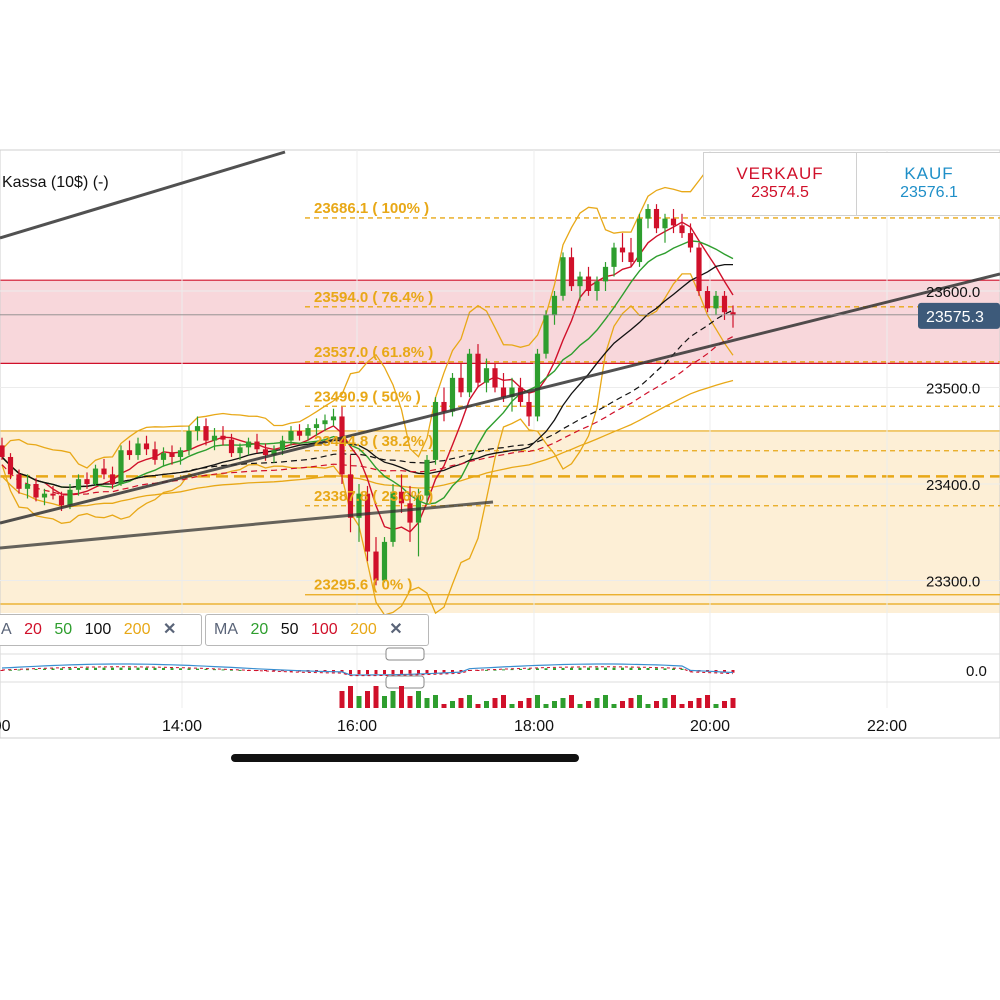  Describe the element at coordinates (373, 441) in the screenshot. I see `fib-label: 23444.8 ( 38.2% )` at that location.